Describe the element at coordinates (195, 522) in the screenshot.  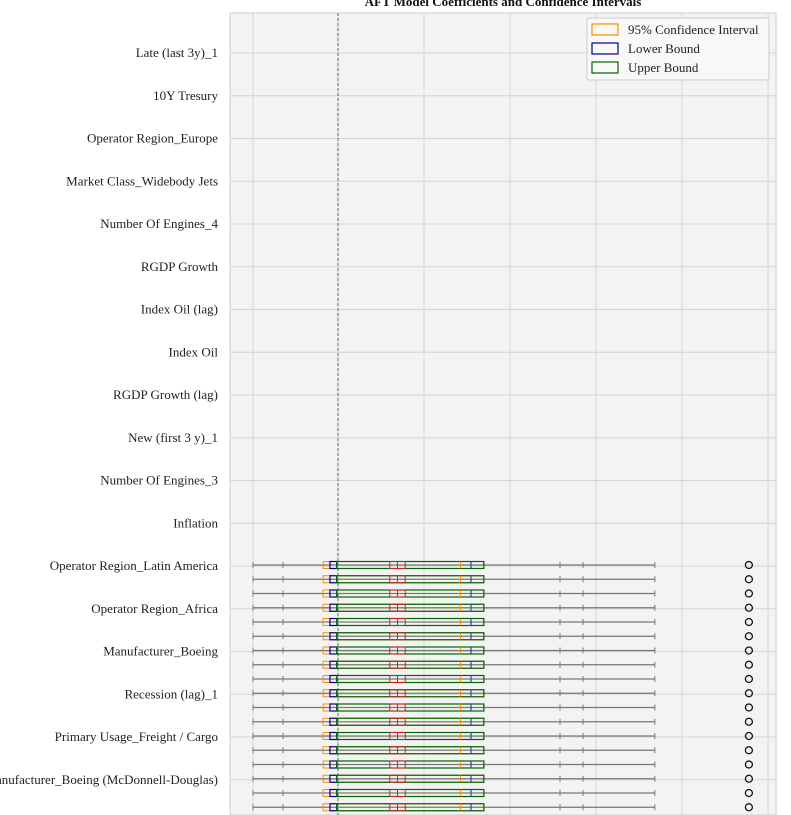
I see `y-tick-label: Inflation` at that location.